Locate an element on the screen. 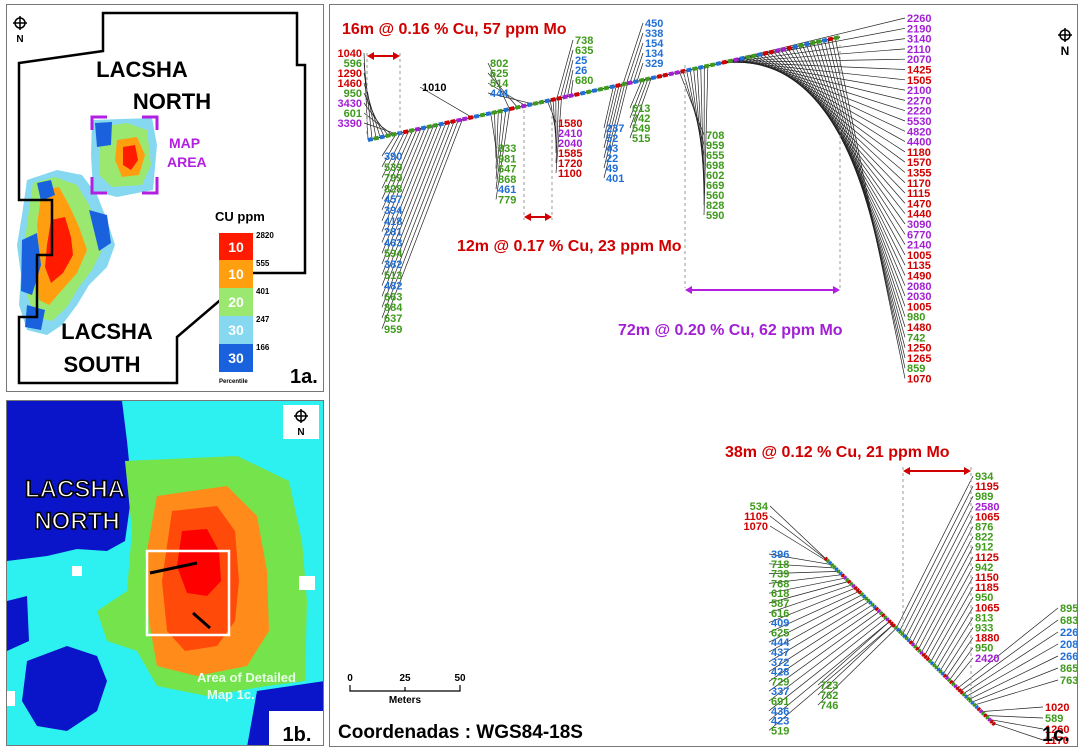 The width and height of the screenshot is (1081, 751). assay-value-label: 763 is located at coordinates (1069, 681).